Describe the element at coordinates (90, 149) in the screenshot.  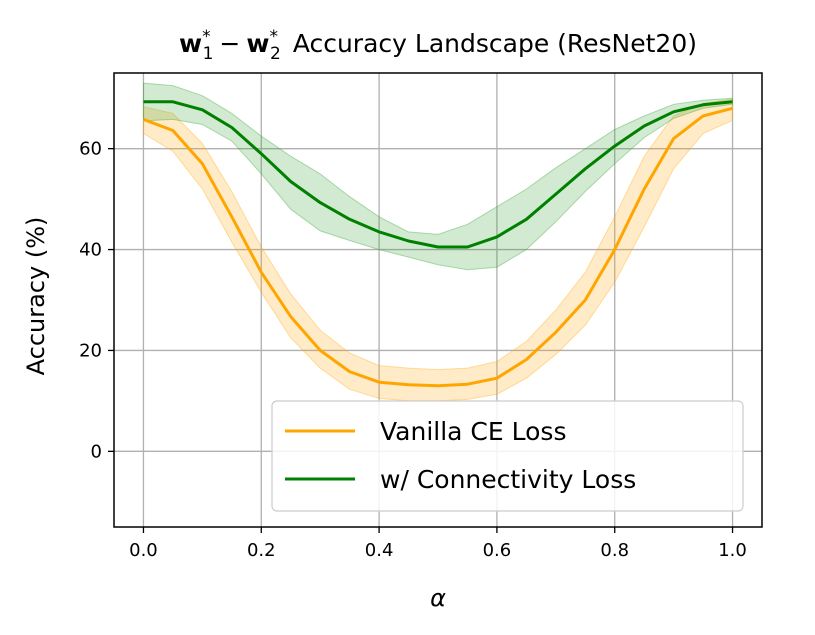
I see `y-tick-label-3: 60` at that location.